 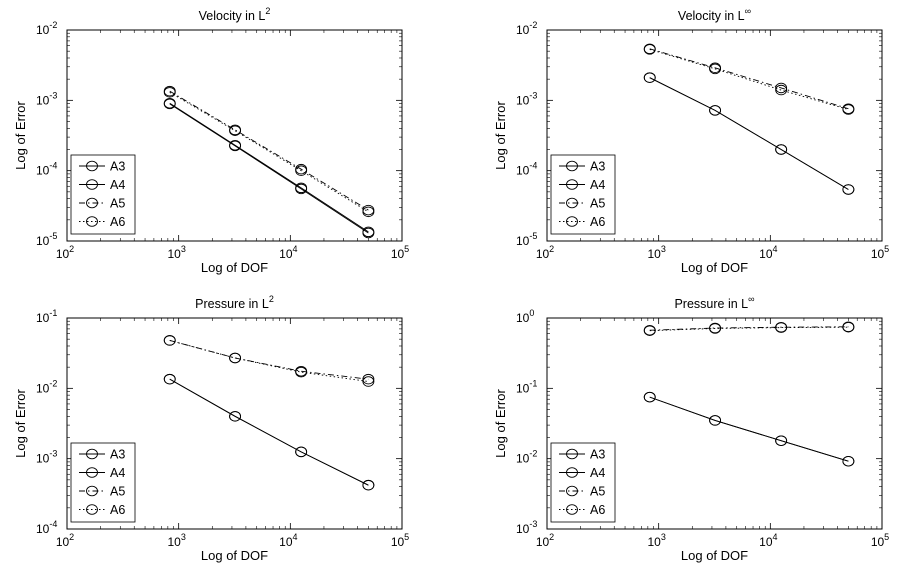 I want to click on data-point-a5, so click(x=781, y=88).